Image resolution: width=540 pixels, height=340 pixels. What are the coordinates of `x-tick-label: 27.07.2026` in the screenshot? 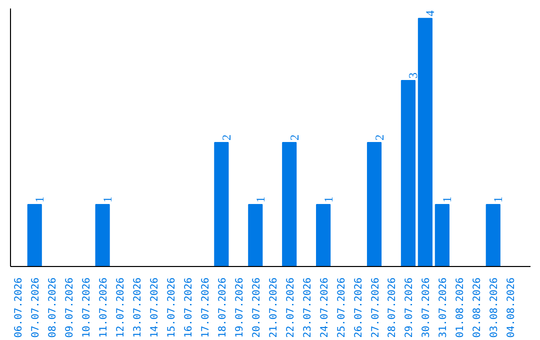 It's located at (376, 307).